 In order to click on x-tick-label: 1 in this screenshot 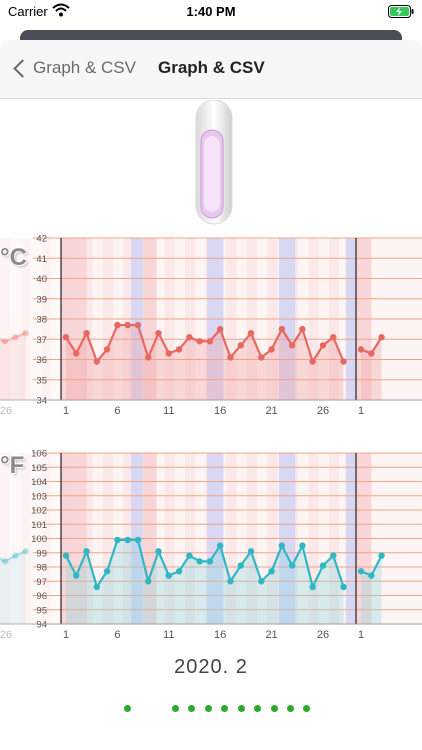, I will do `click(66, 635)`.